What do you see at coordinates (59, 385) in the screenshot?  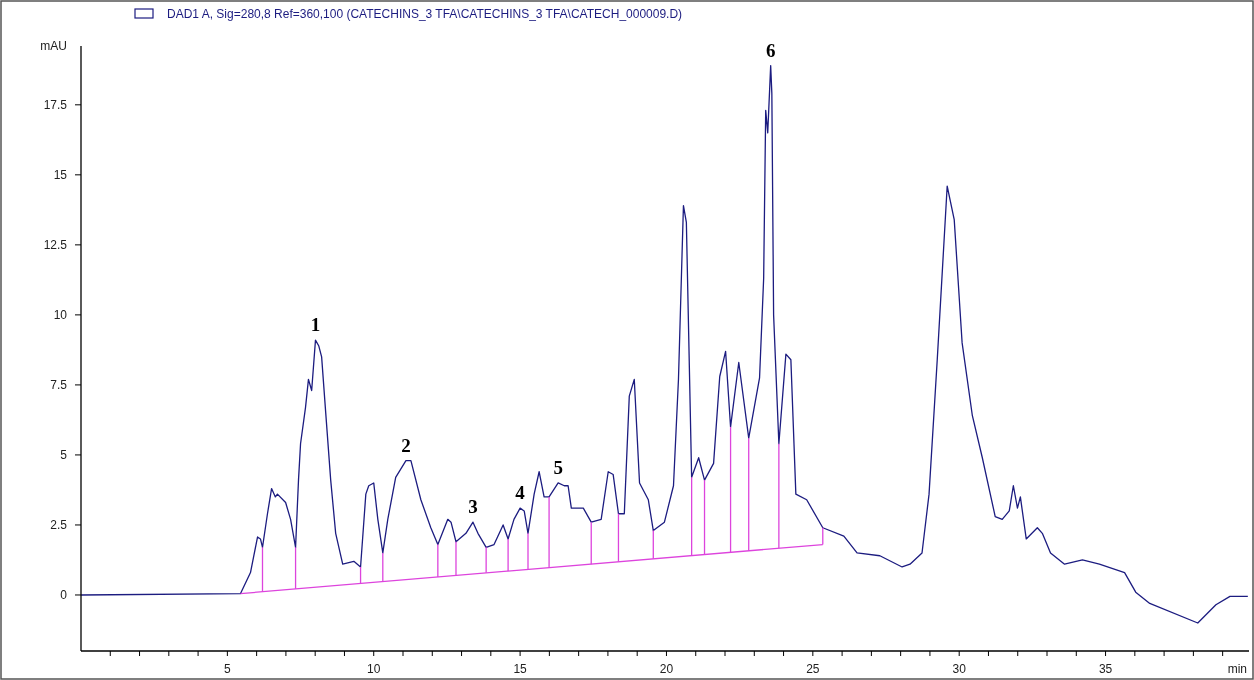 I see `y-tick-label: 7.5` at bounding box center [59, 385].